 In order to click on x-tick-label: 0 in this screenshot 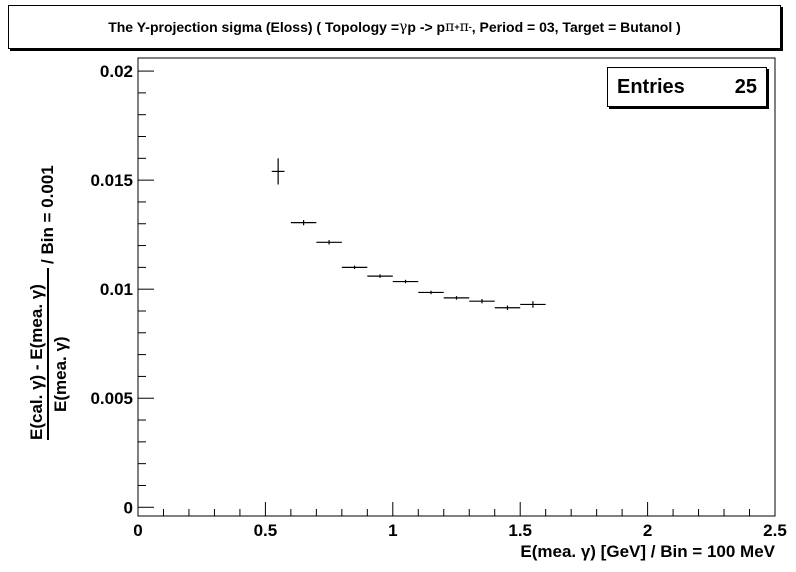, I will do `click(137, 530)`.